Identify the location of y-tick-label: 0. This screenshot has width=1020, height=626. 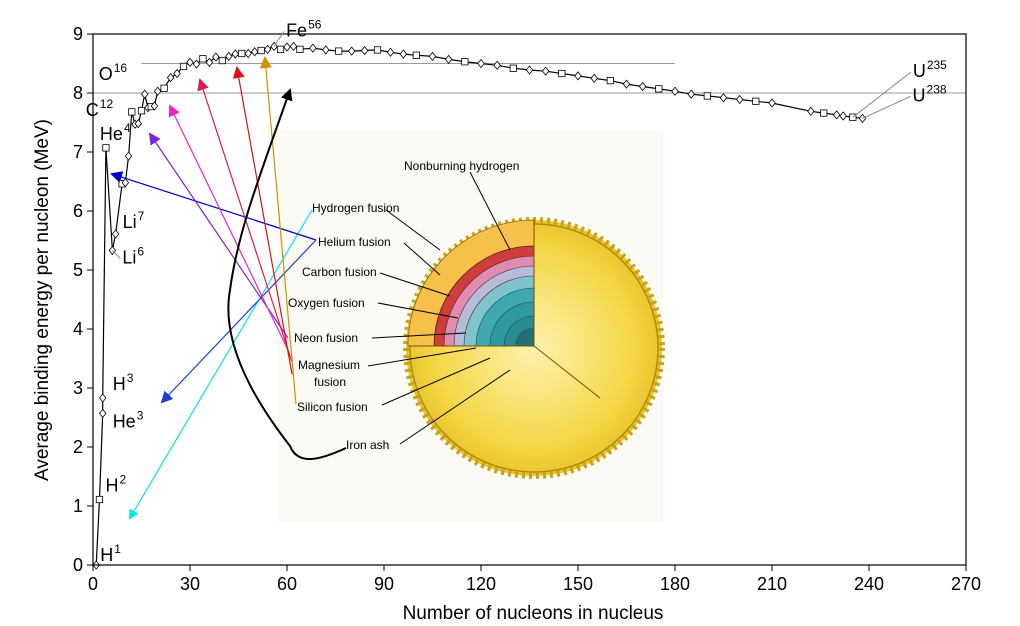
(78, 565).